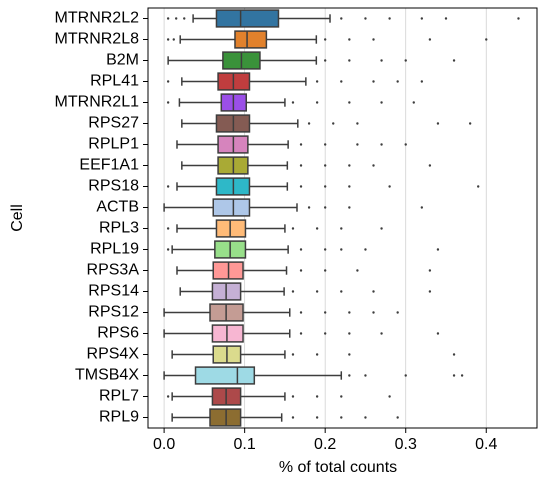 The height and width of the screenshot is (489, 546). I want to click on y-tick-label: RPL7, so click(119, 396).